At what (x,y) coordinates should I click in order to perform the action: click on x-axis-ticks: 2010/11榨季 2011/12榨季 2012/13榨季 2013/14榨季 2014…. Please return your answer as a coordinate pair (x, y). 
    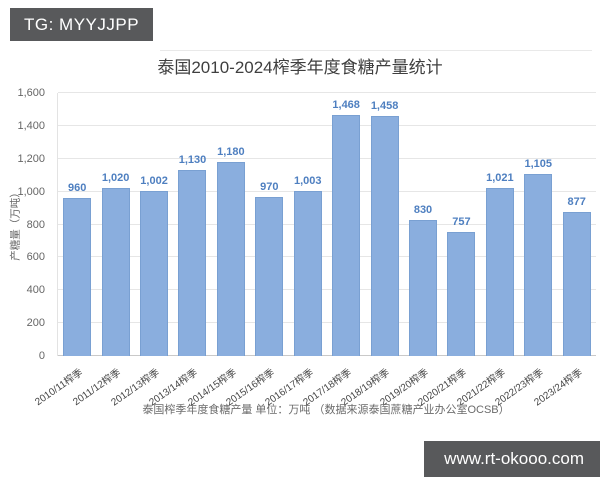
    Looking at the image, I should click on (314, 382).